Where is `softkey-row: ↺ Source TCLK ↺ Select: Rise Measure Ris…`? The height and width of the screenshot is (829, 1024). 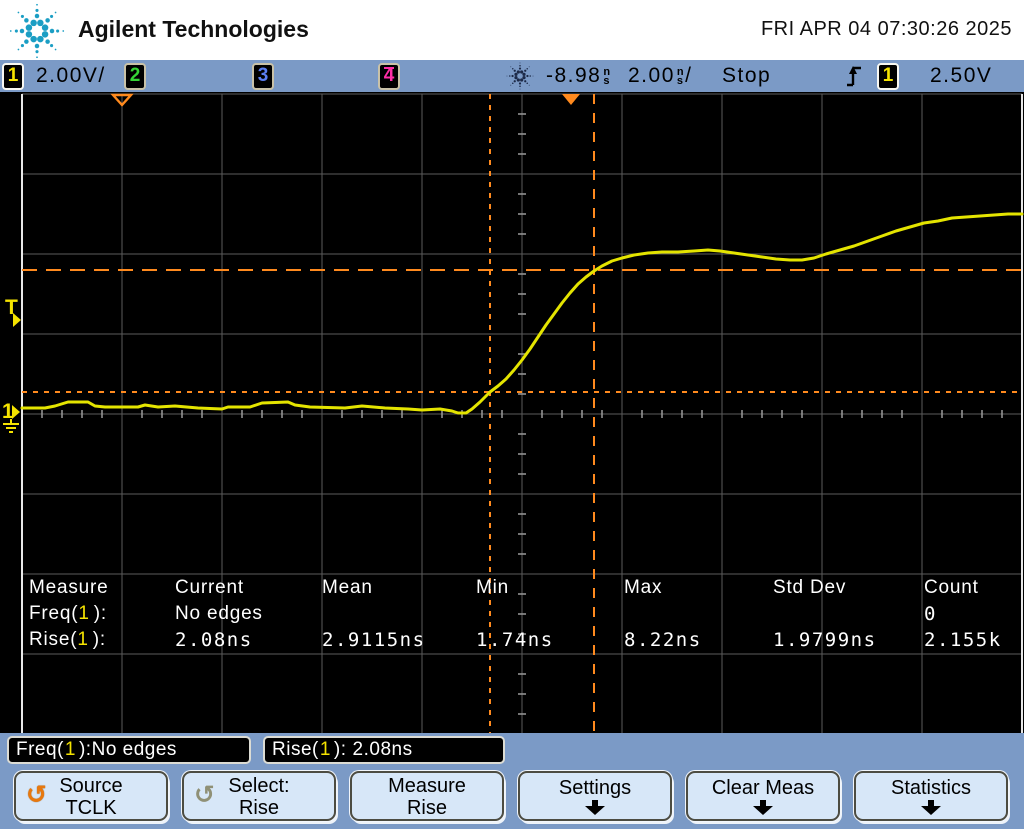 softkey-row: ↺ Source TCLK ↺ Select: Rise Measure Ris… is located at coordinates (511, 796).